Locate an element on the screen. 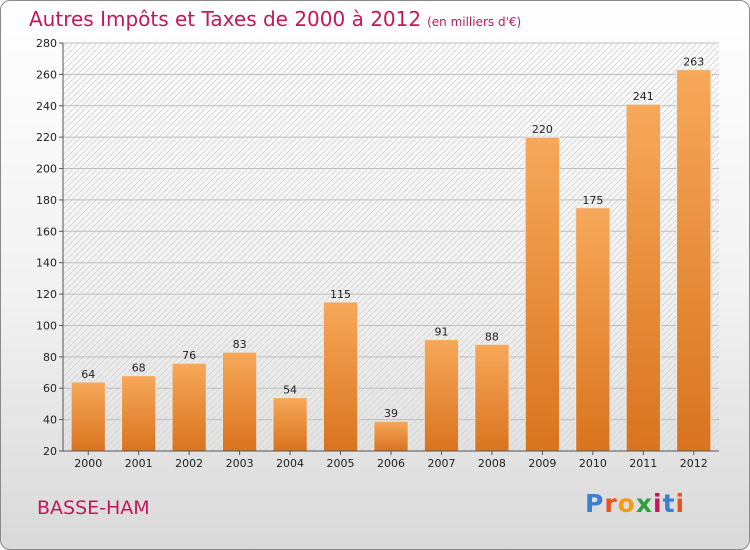 The height and width of the screenshot is (550, 750). logo-letter: x is located at coordinates (644, 503).